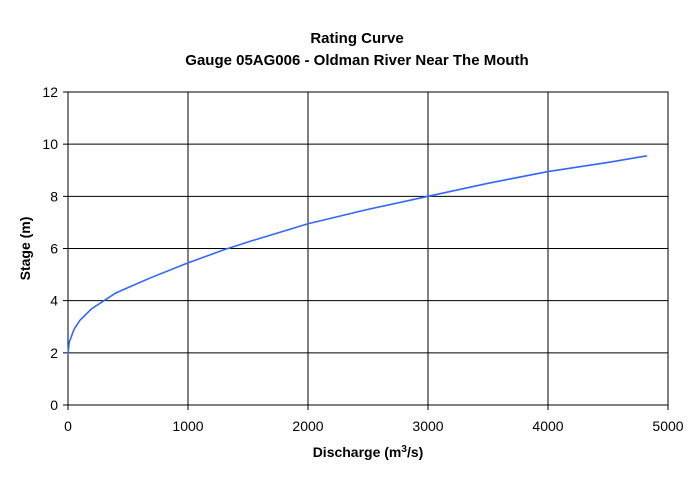  I want to click on x-tick-label: 4000, so click(547, 426).